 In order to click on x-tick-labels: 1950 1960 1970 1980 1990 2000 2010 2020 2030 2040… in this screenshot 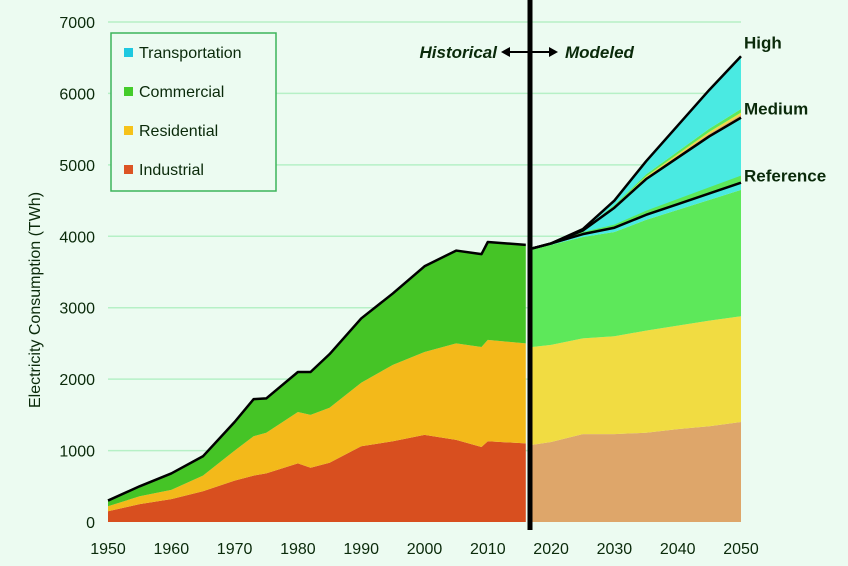, I will do `click(424, 549)`.